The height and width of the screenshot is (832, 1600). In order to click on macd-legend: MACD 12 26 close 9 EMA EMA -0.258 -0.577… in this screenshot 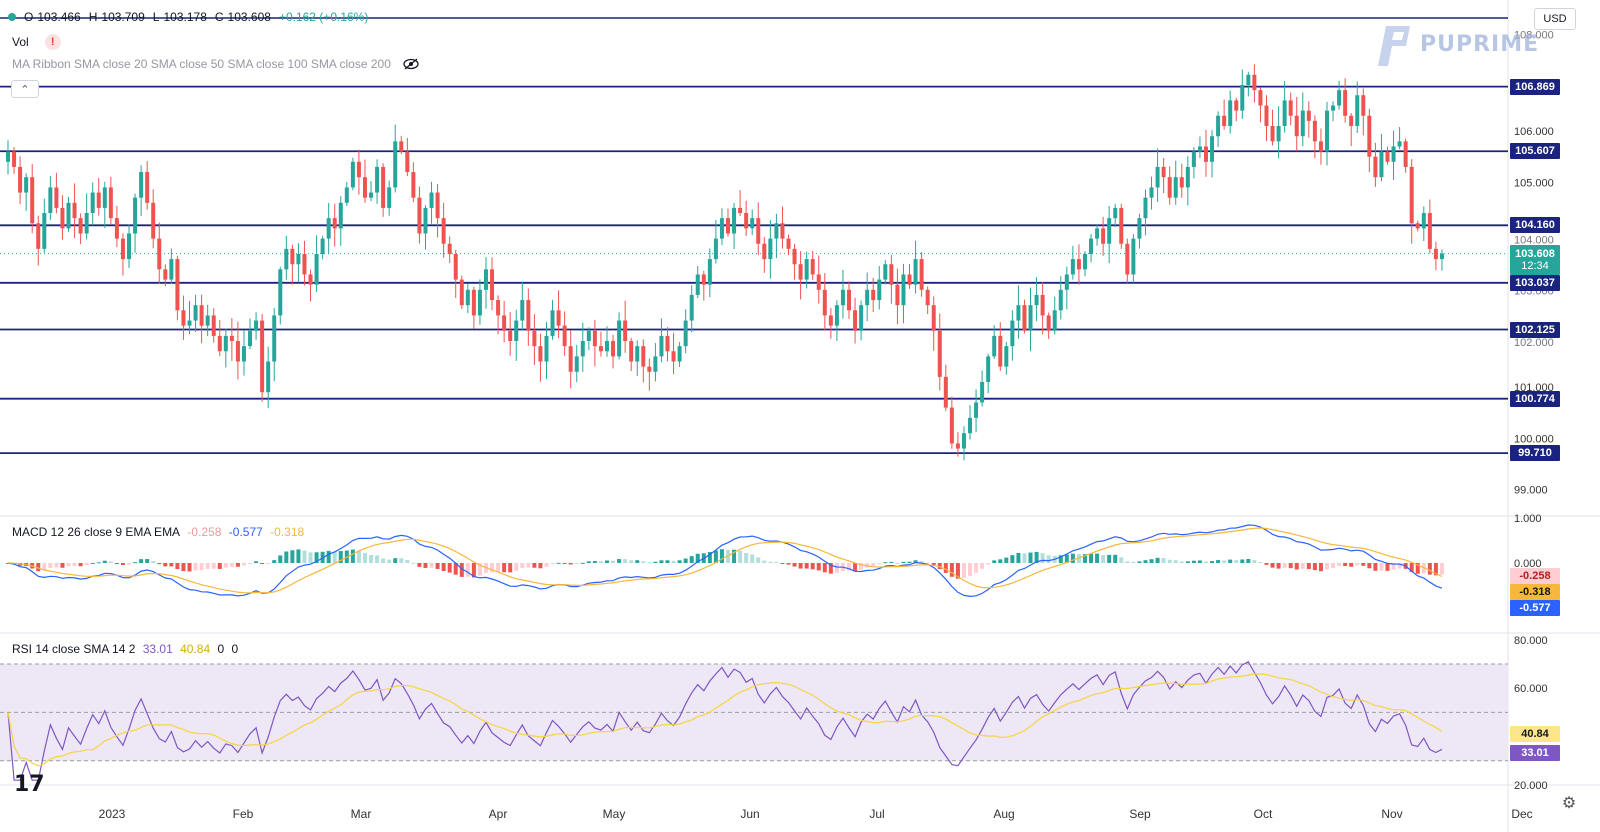, I will do `click(160, 532)`.